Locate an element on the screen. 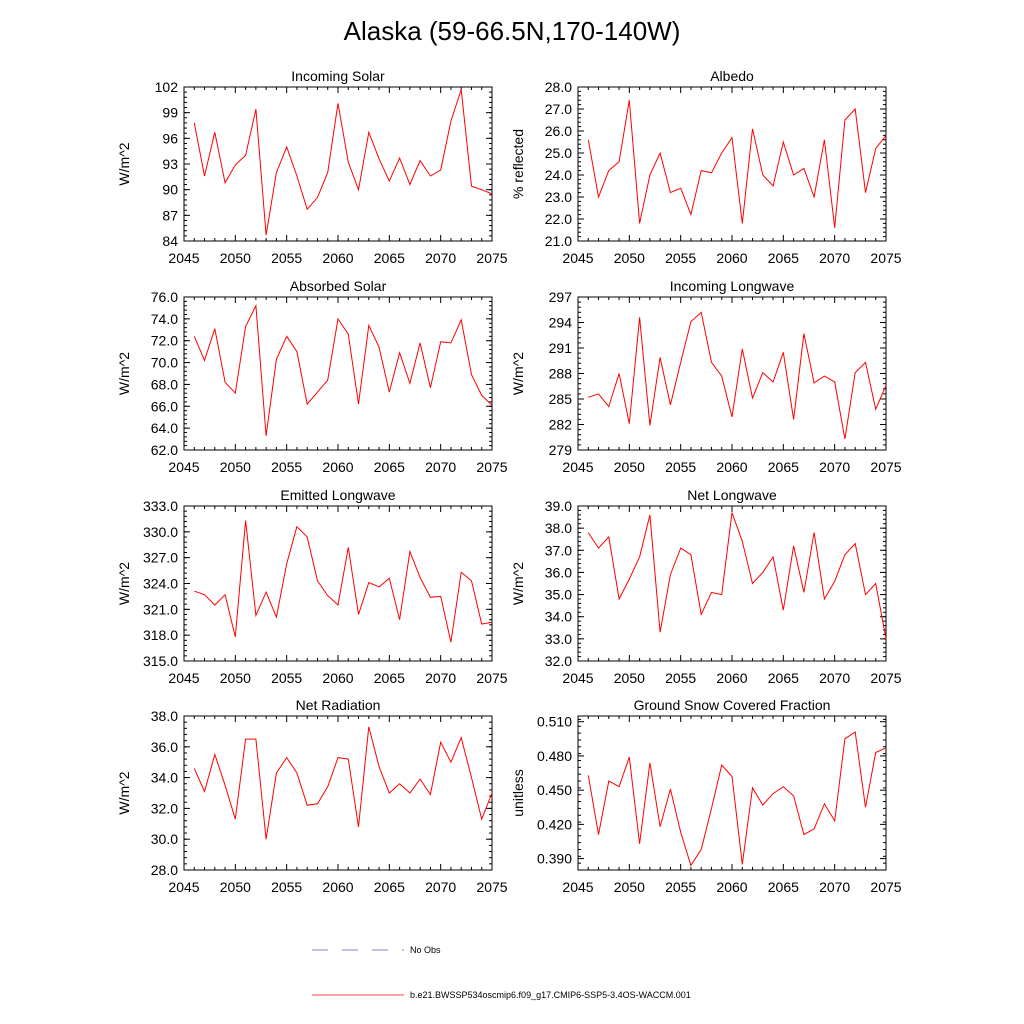 Image resolution: width=1024 pixels, height=1024 pixels. net-radiation-ytick-label: 36.0 is located at coordinates (164, 747).